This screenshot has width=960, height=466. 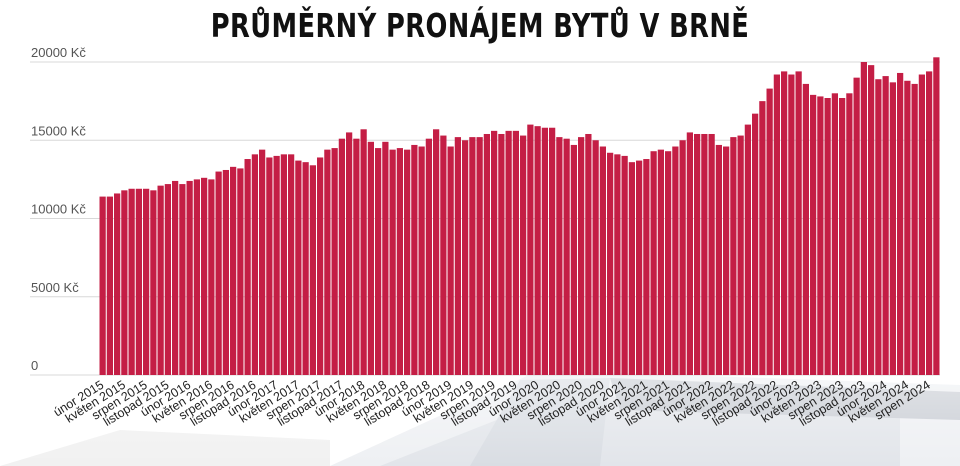 I want to click on y-tick-label: 20000 Kč, so click(x=58, y=52).